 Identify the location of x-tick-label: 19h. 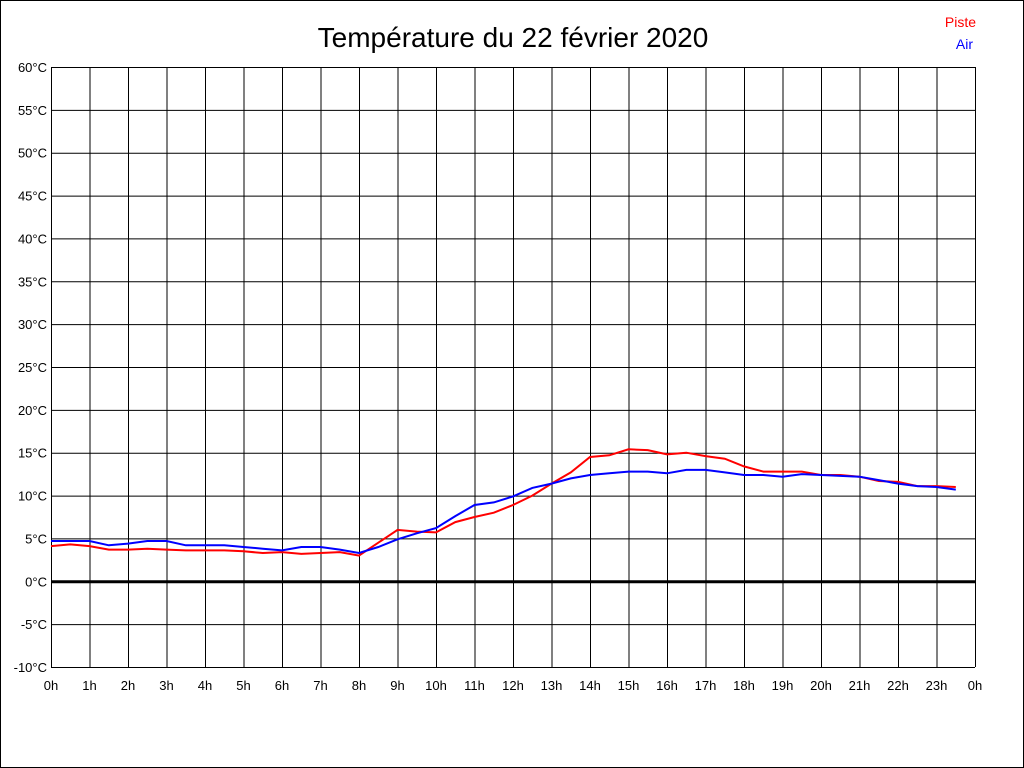
(783, 685).